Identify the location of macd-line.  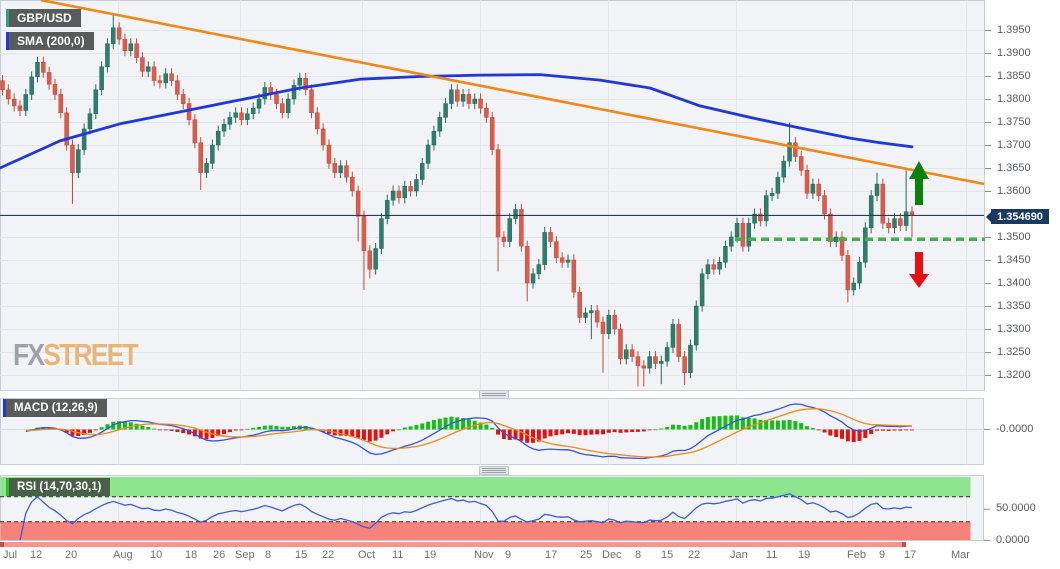
(468, 431).